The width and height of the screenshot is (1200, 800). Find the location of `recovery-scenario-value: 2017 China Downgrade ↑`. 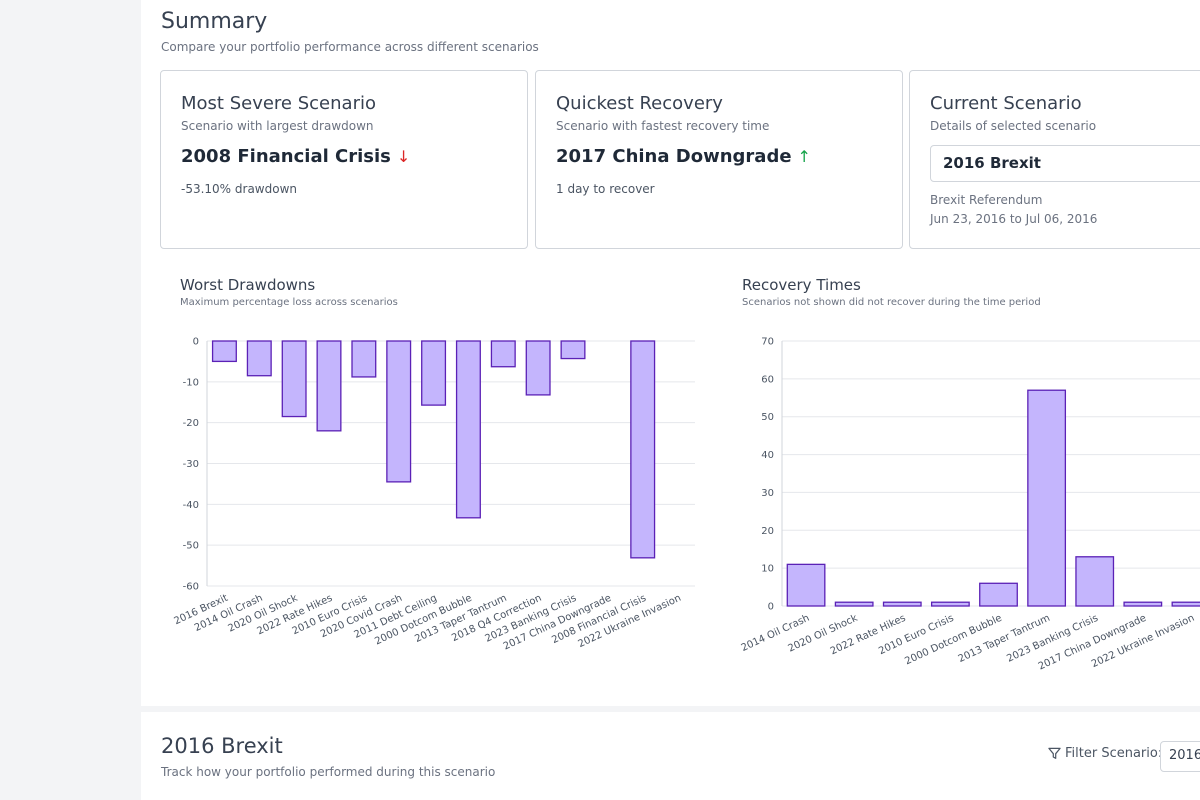

recovery-scenario-value: 2017 China Downgrade ↑ is located at coordinates (683, 156).